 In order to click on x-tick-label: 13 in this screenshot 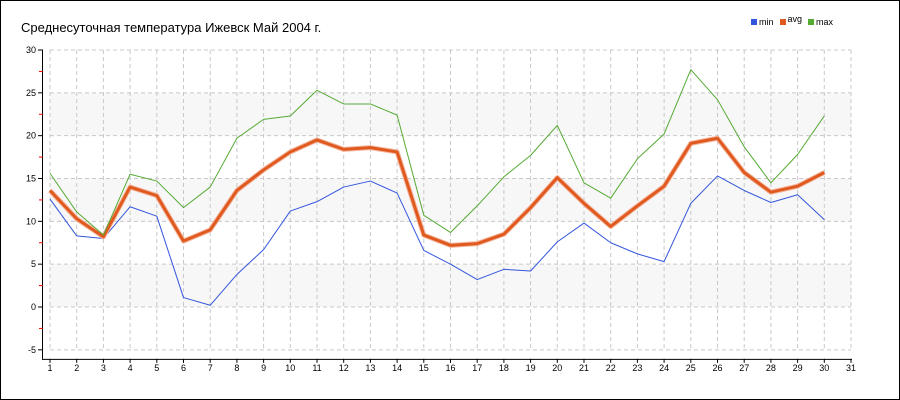, I will do `click(370, 368)`.